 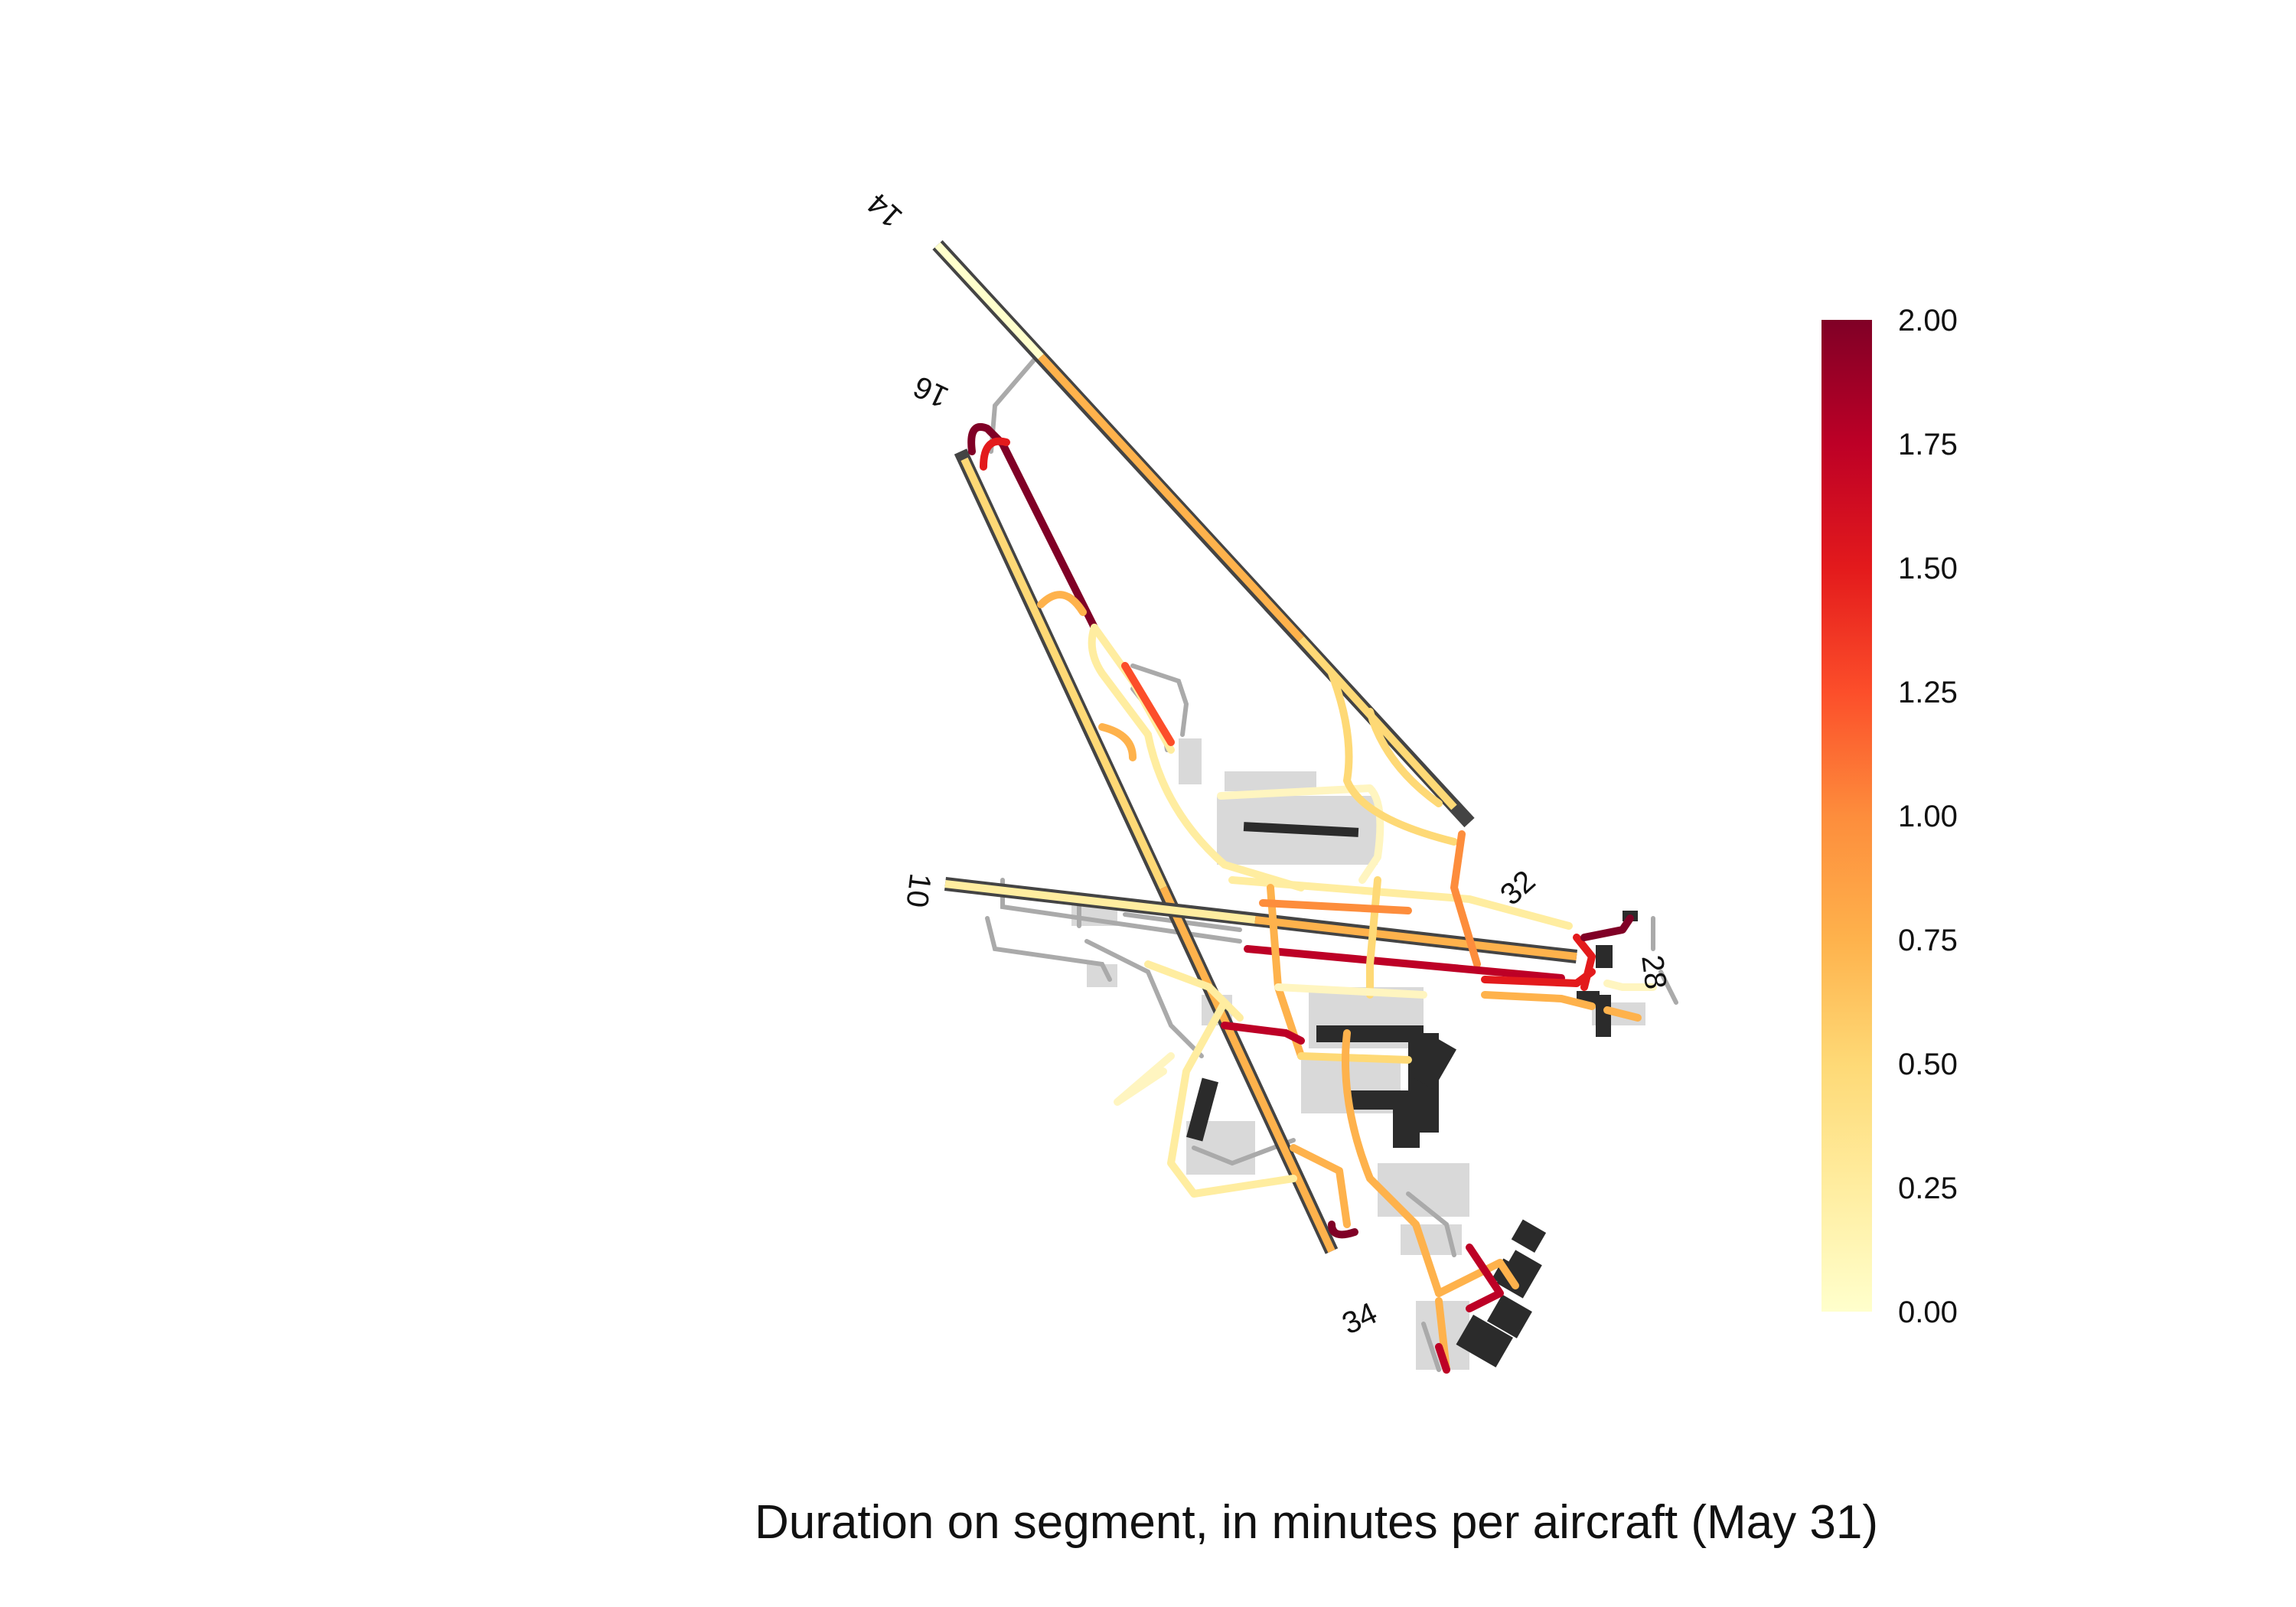 I want to click on runway-label-14: 14, so click(x=885, y=209).